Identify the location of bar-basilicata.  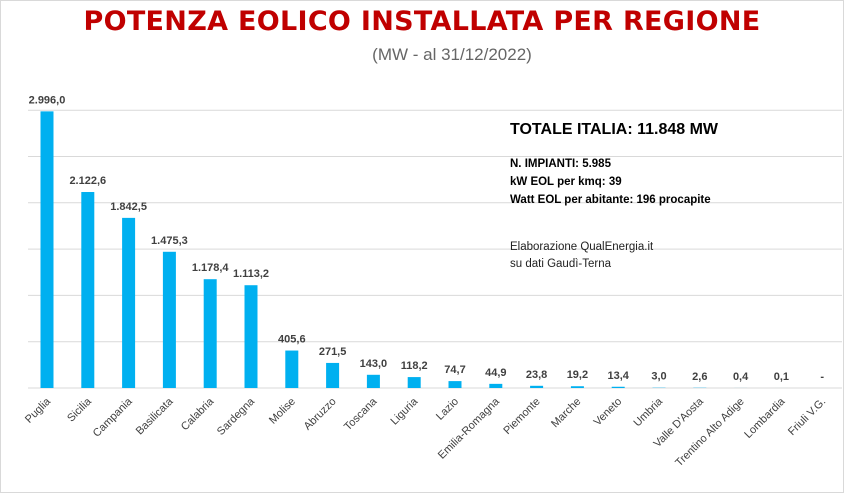
(169, 319).